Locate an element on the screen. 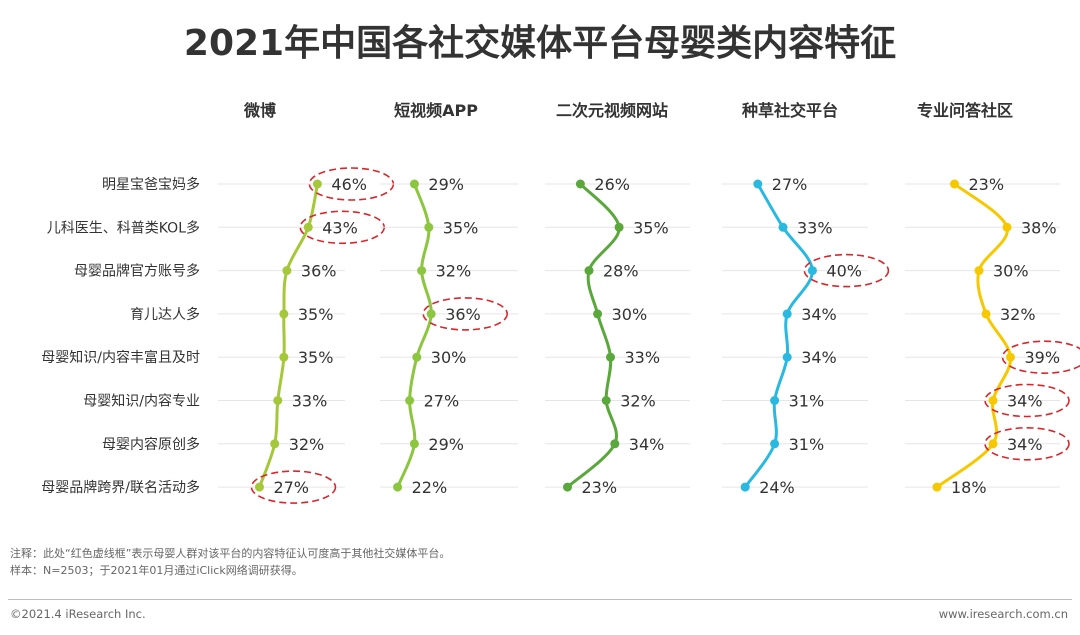 Image resolution: width=1080 pixels, height=635 pixels. series-header: 二次元视频网站 is located at coordinates (612, 110).